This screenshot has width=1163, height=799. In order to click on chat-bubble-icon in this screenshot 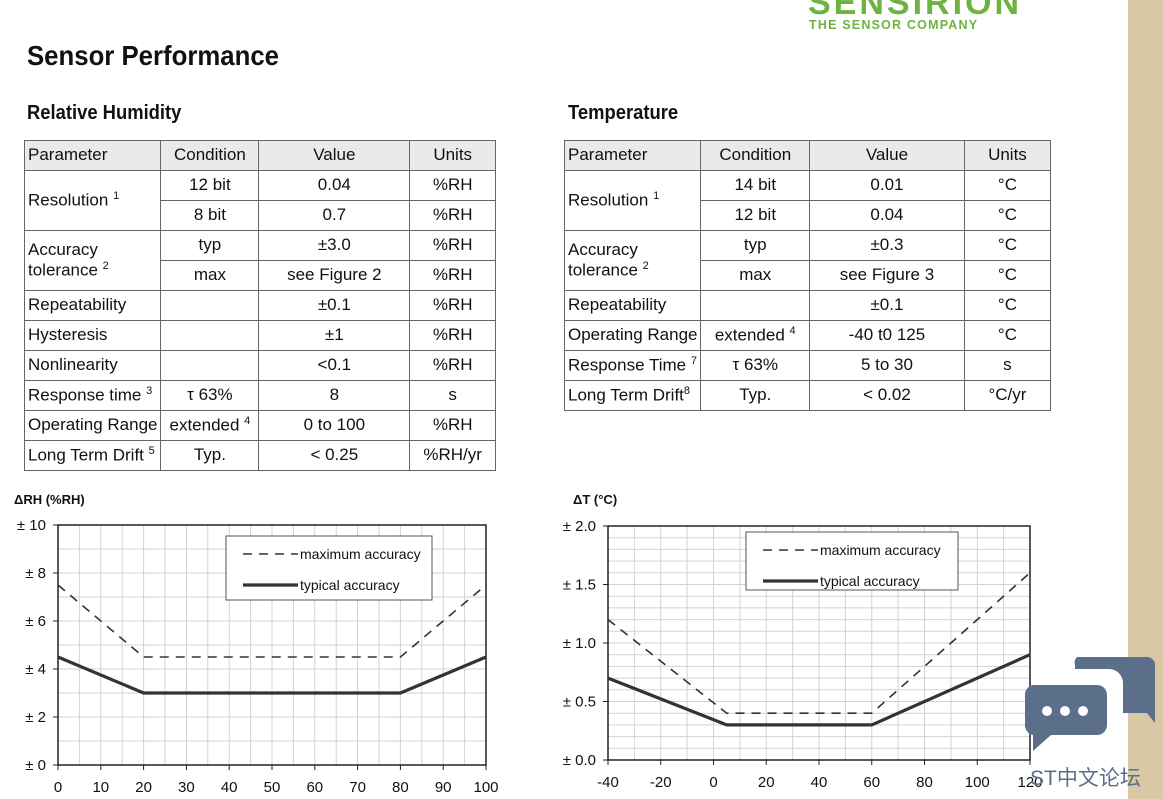, I will do `click(1090, 705)`.